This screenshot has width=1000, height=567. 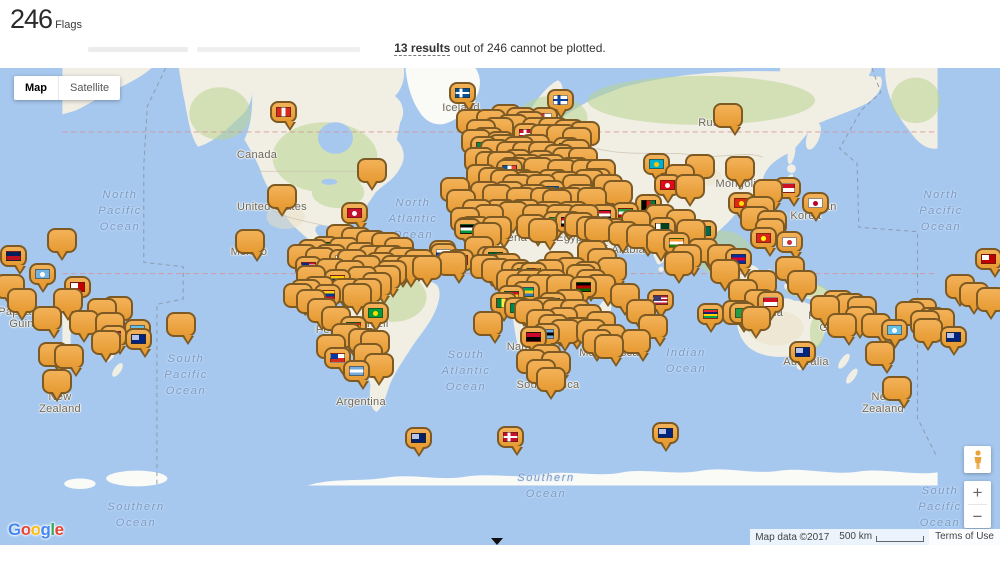 What do you see at coordinates (667, 185) in the screenshot?
I see `tr-flag-icon` at bounding box center [667, 185].